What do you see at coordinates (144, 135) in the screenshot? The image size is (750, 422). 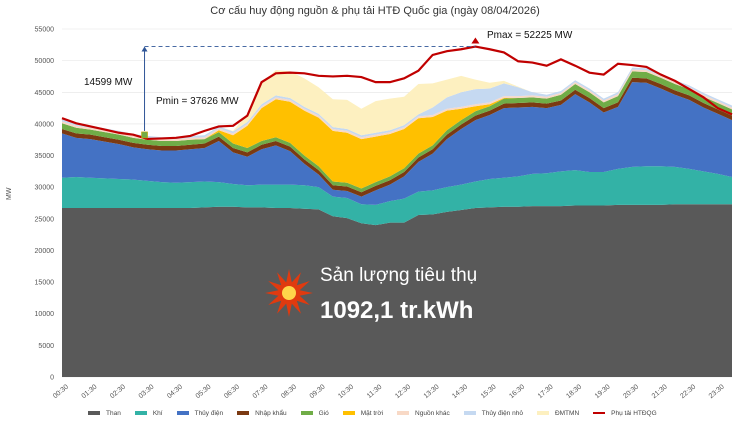 I see `pmin-marker` at bounding box center [144, 135].